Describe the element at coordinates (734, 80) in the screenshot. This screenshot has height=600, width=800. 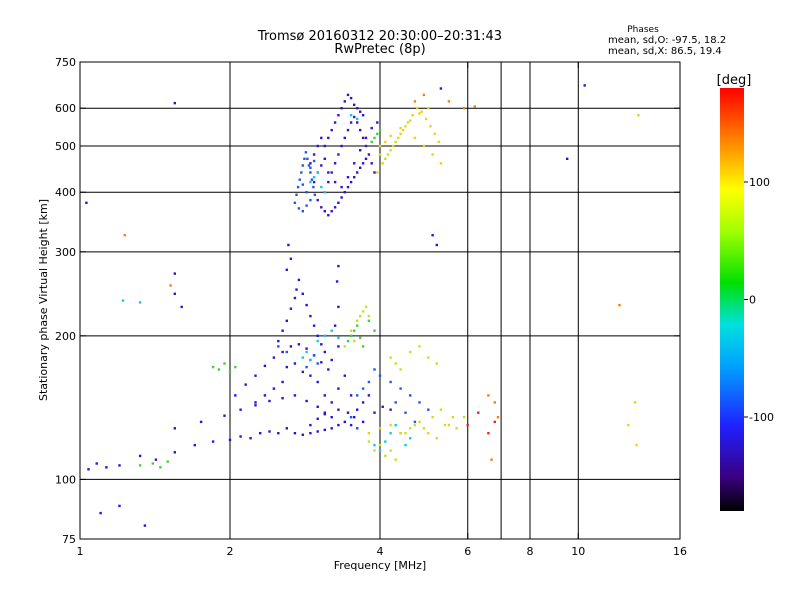
I see `colorbar-label: [deg]` at that location.